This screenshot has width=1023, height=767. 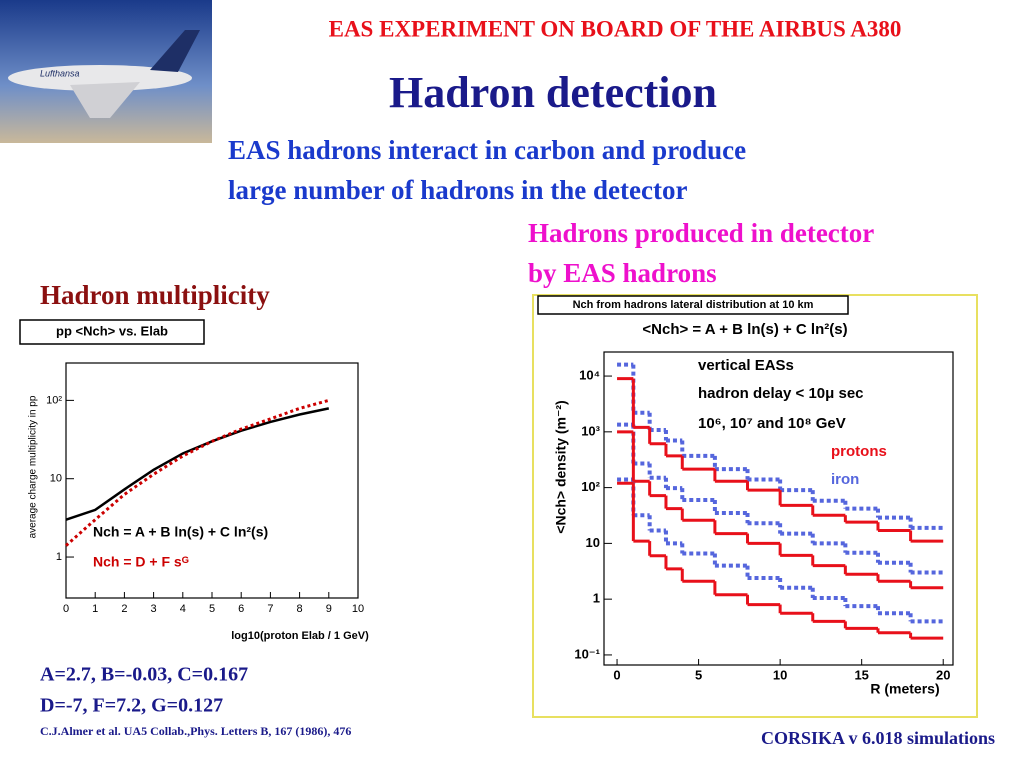 What do you see at coordinates (131, 706) in the screenshot?
I see `parameters: D=-7, F=7.2, G=0.127` at bounding box center [131, 706].